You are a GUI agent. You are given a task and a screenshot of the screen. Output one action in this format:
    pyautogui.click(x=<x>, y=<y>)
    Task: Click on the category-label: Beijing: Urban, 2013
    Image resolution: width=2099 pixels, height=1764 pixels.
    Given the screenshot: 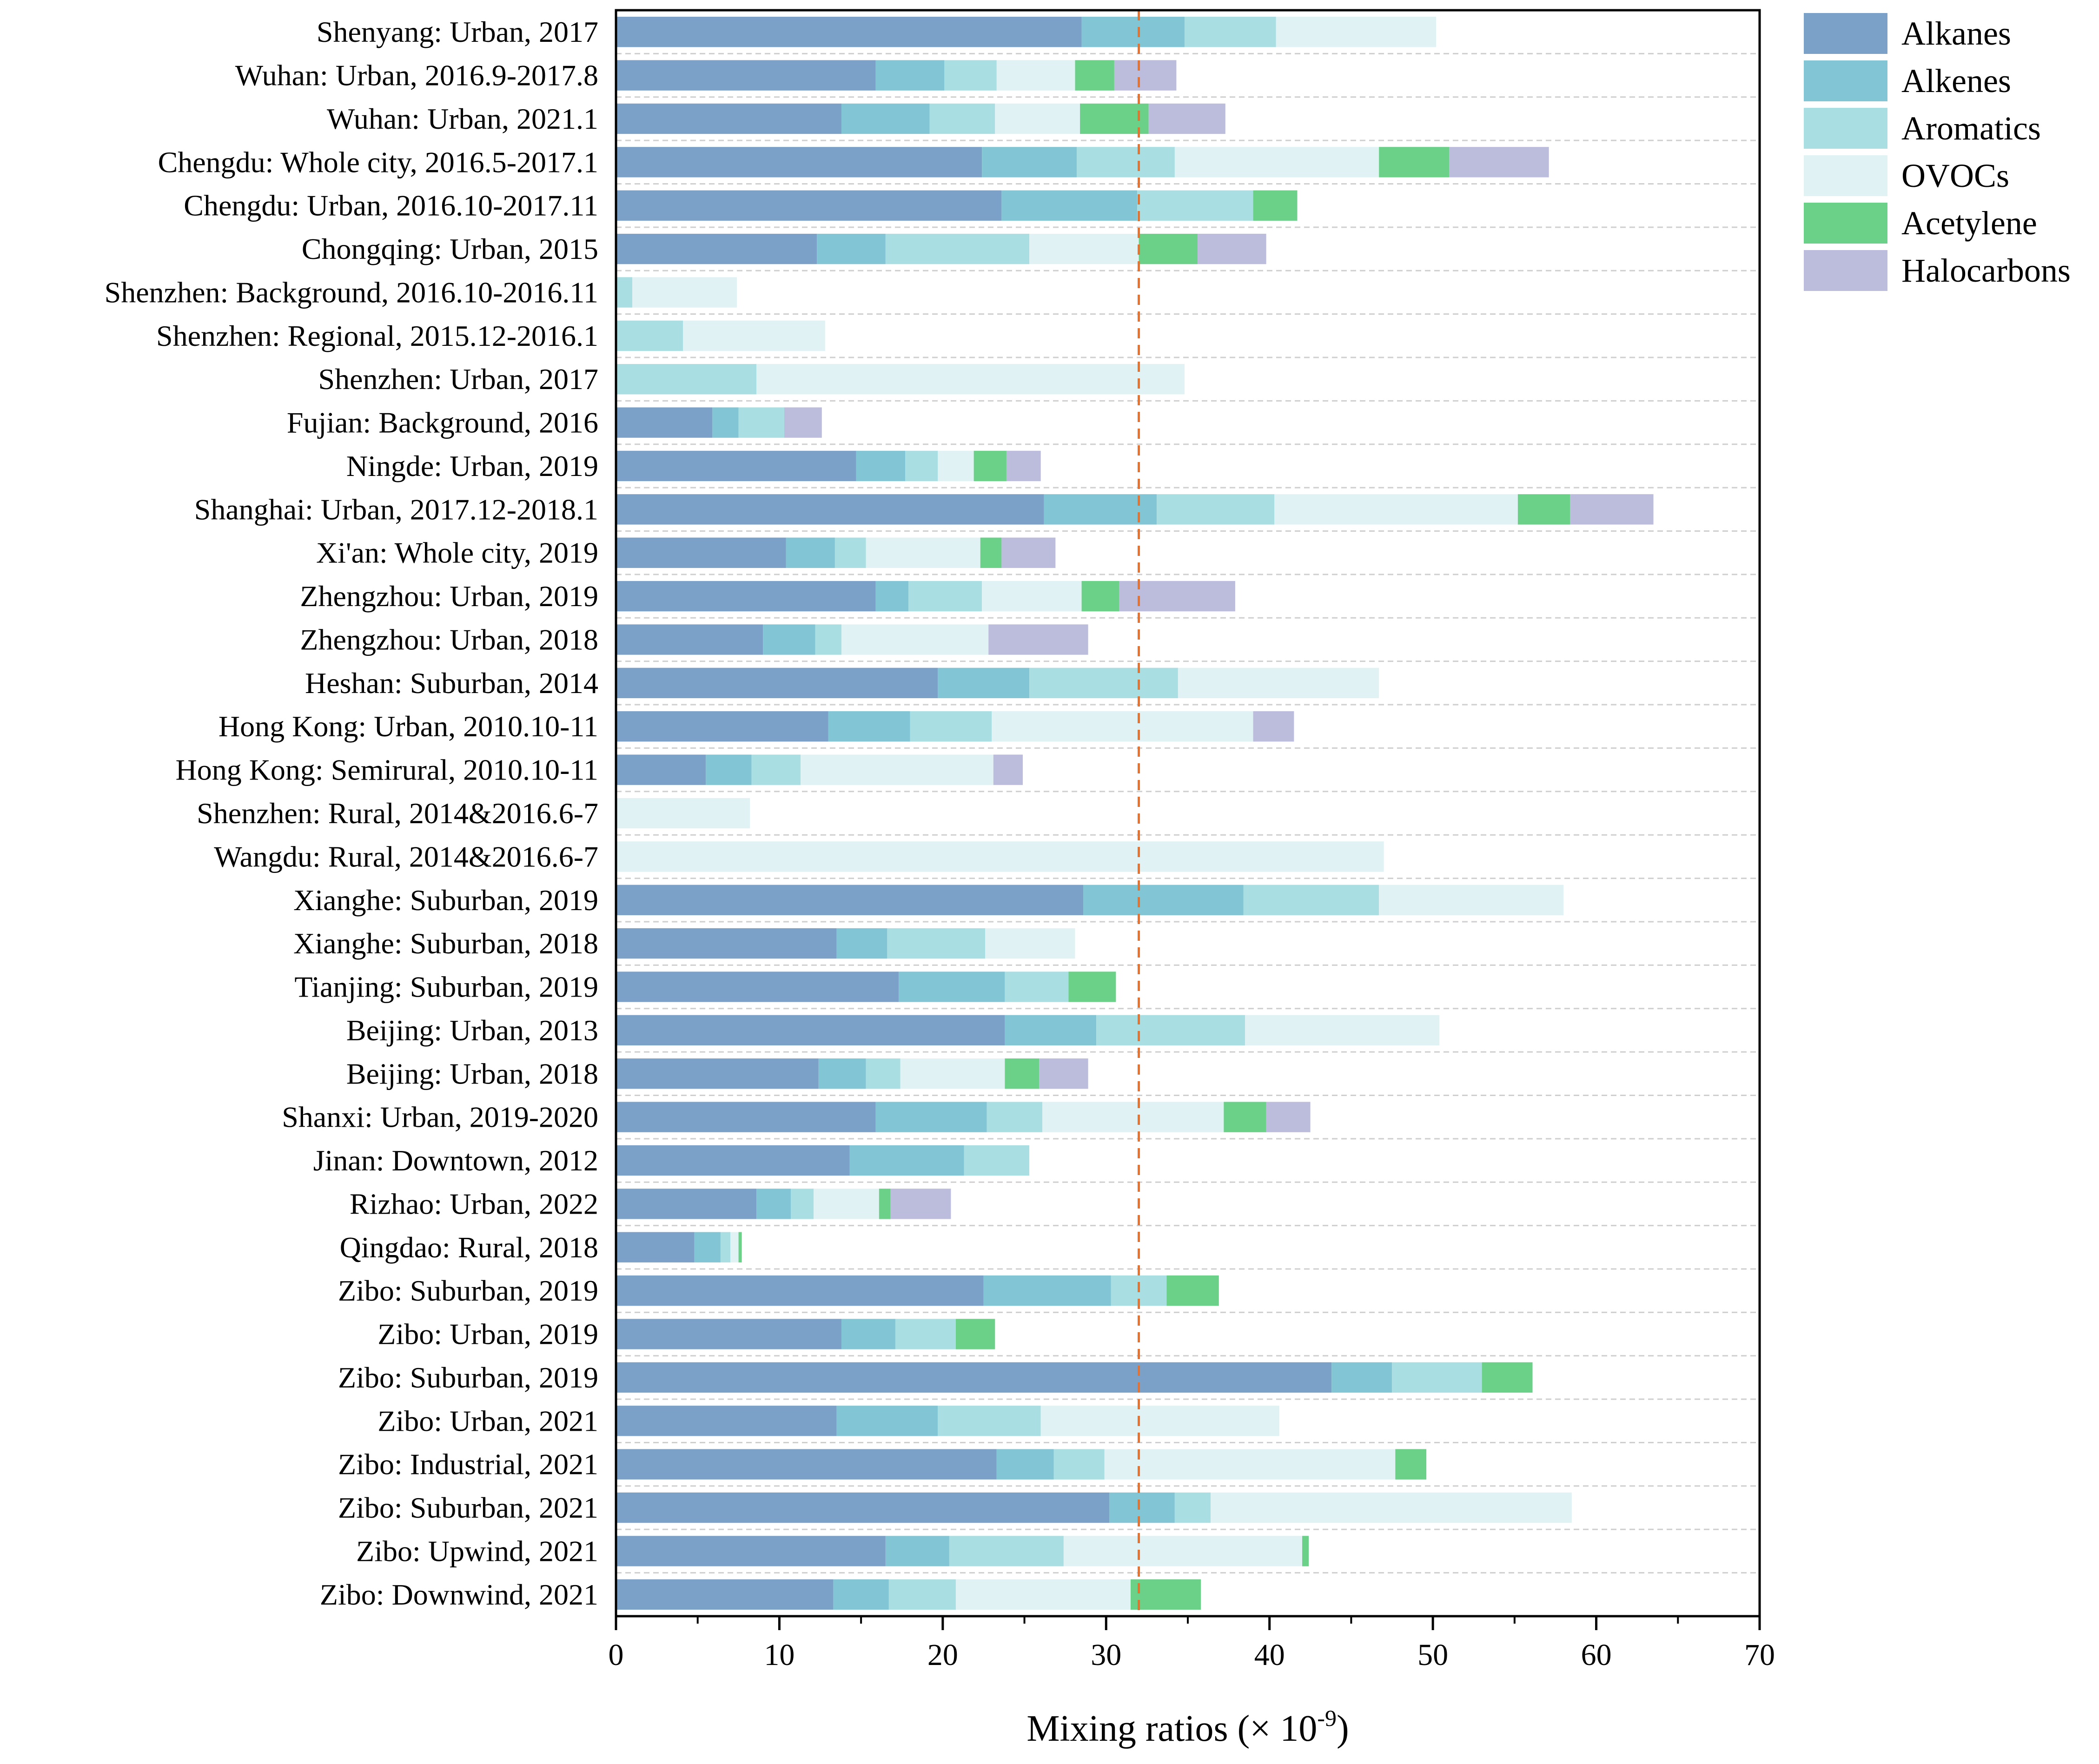 What is the action you would take?
    pyautogui.click(x=472, y=1030)
    